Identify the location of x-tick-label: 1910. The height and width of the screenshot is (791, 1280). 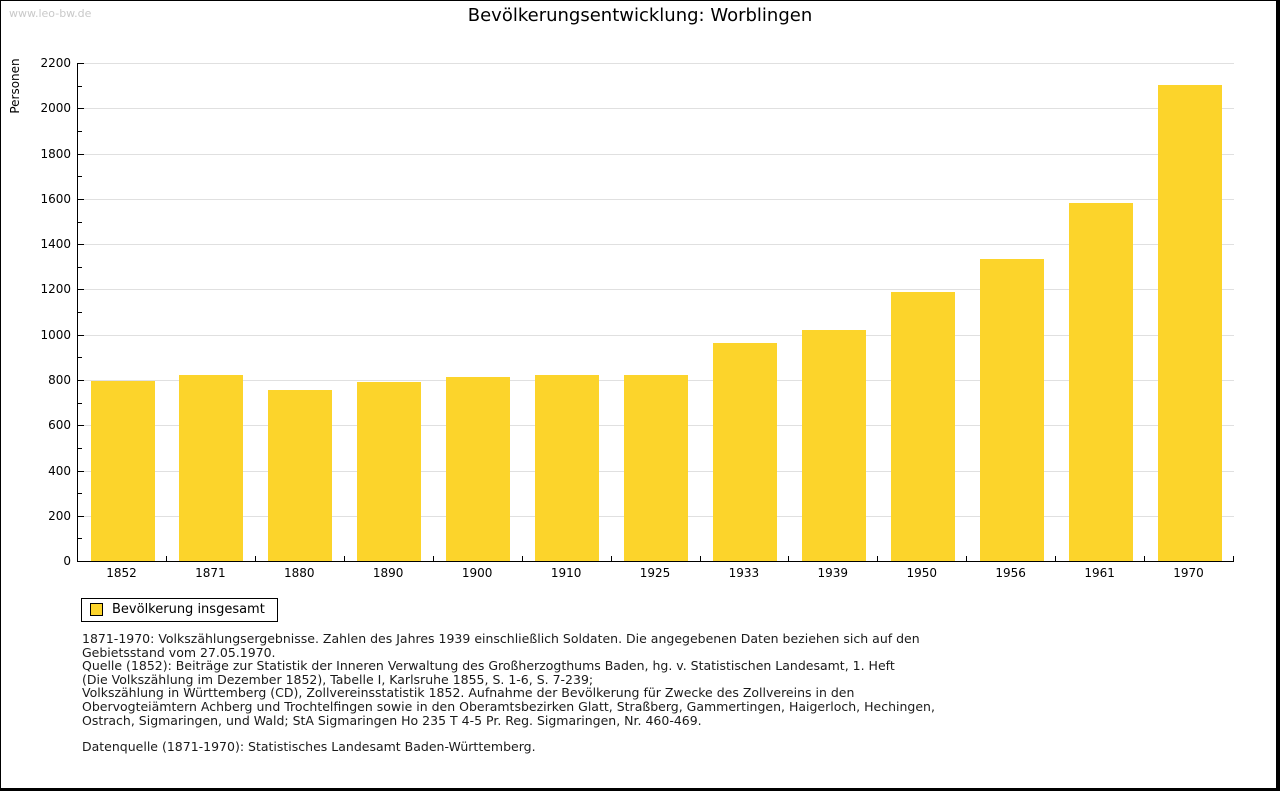
(566, 573).